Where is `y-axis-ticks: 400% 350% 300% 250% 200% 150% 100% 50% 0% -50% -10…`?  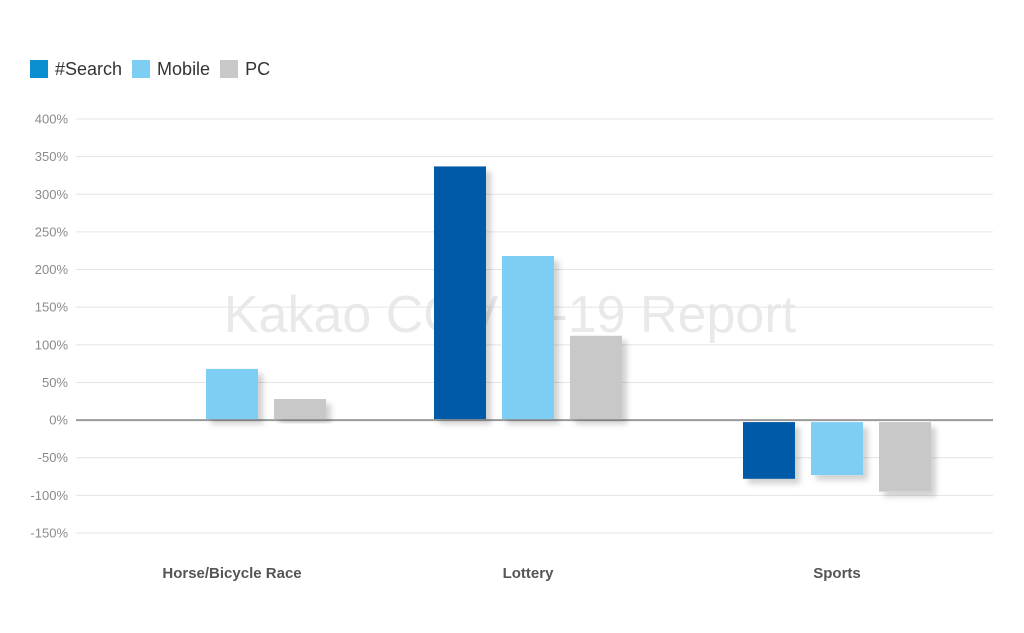 y-axis-ticks: 400% 350% 300% 250% 200% 150% 100% 50% 0% -50% -10… is located at coordinates (49, 326).